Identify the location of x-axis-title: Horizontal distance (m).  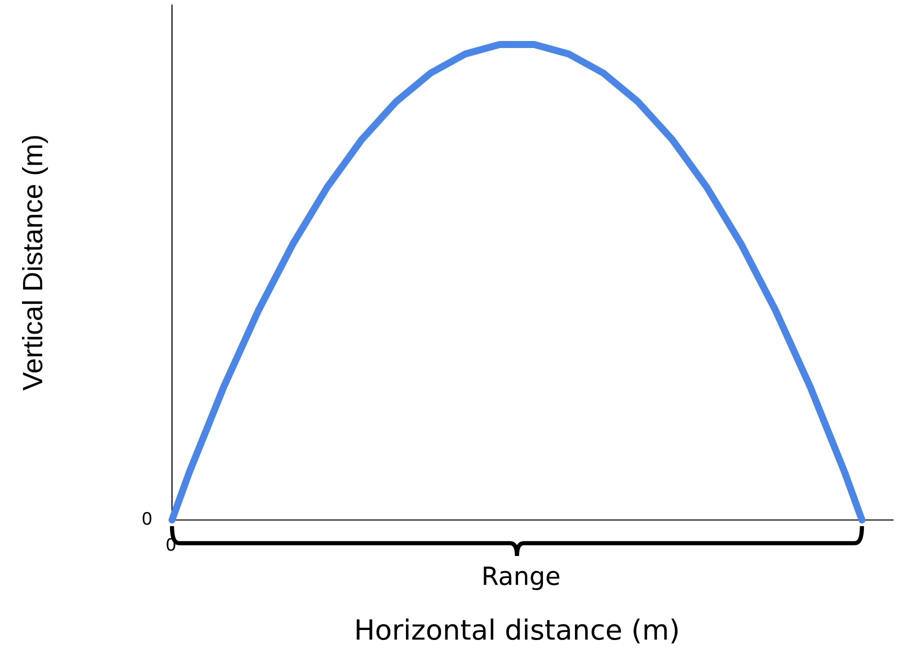
(517, 631).